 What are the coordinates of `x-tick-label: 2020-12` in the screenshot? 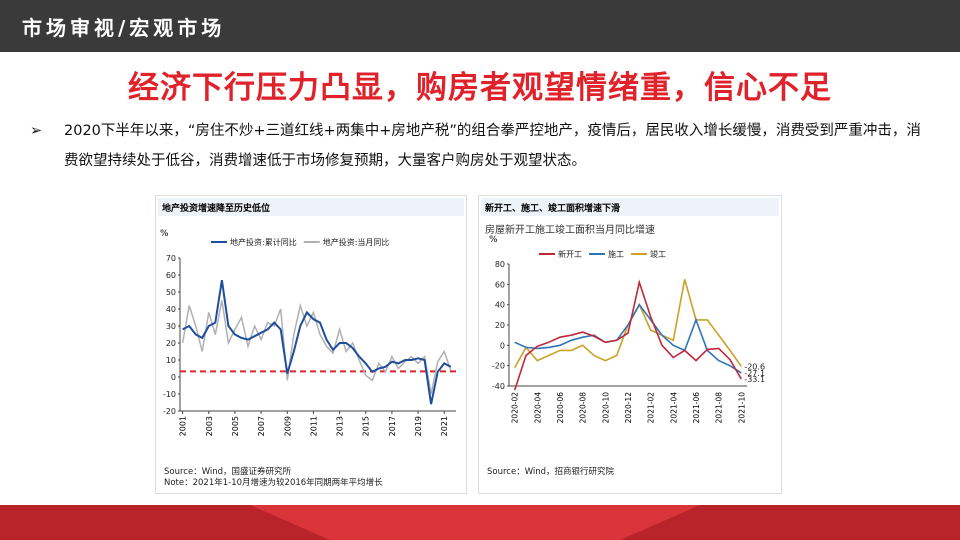 It's located at (628, 408).